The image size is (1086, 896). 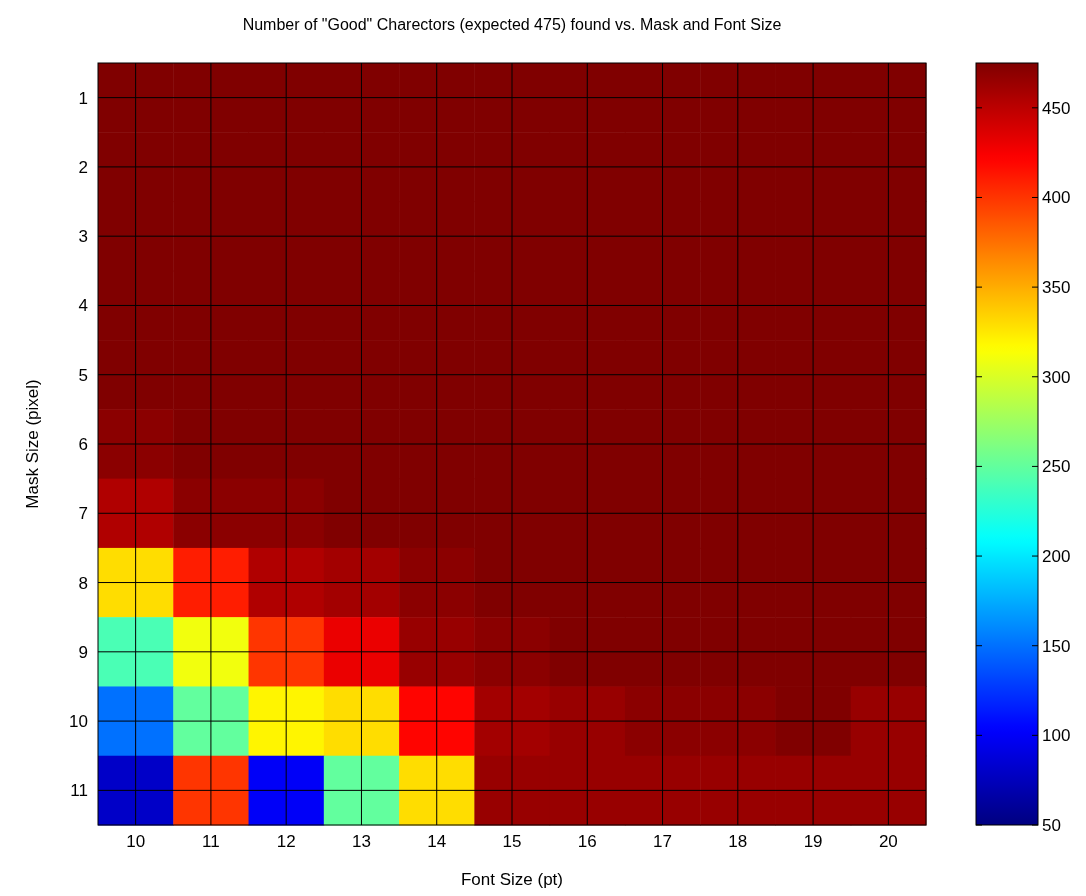 What do you see at coordinates (1056, 736) in the screenshot?
I see `color-bar-label: 100` at bounding box center [1056, 736].